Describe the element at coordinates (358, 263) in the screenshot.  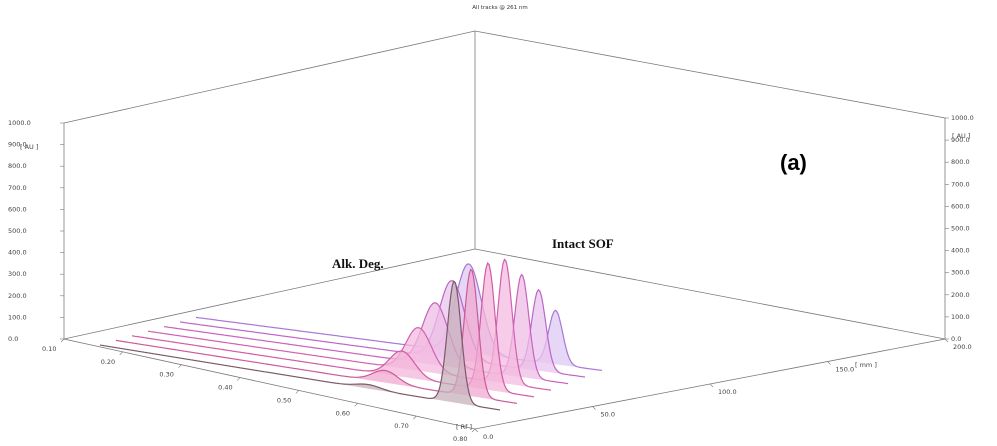
I see `annotation-alk-deg: Alk. Deg.` at that location.